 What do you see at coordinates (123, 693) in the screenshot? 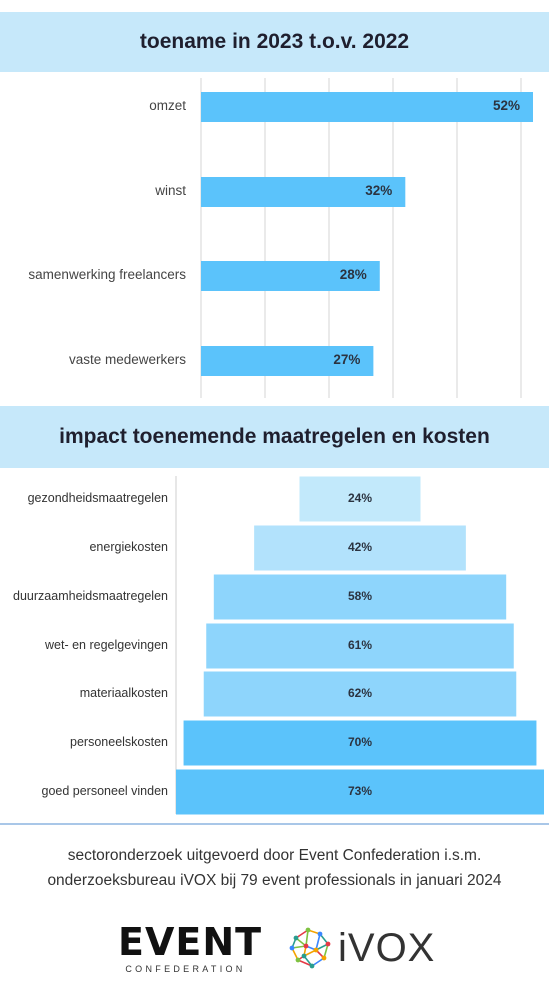
I see `chart2-category-label: materiaalkosten` at bounding box center [123, 693].